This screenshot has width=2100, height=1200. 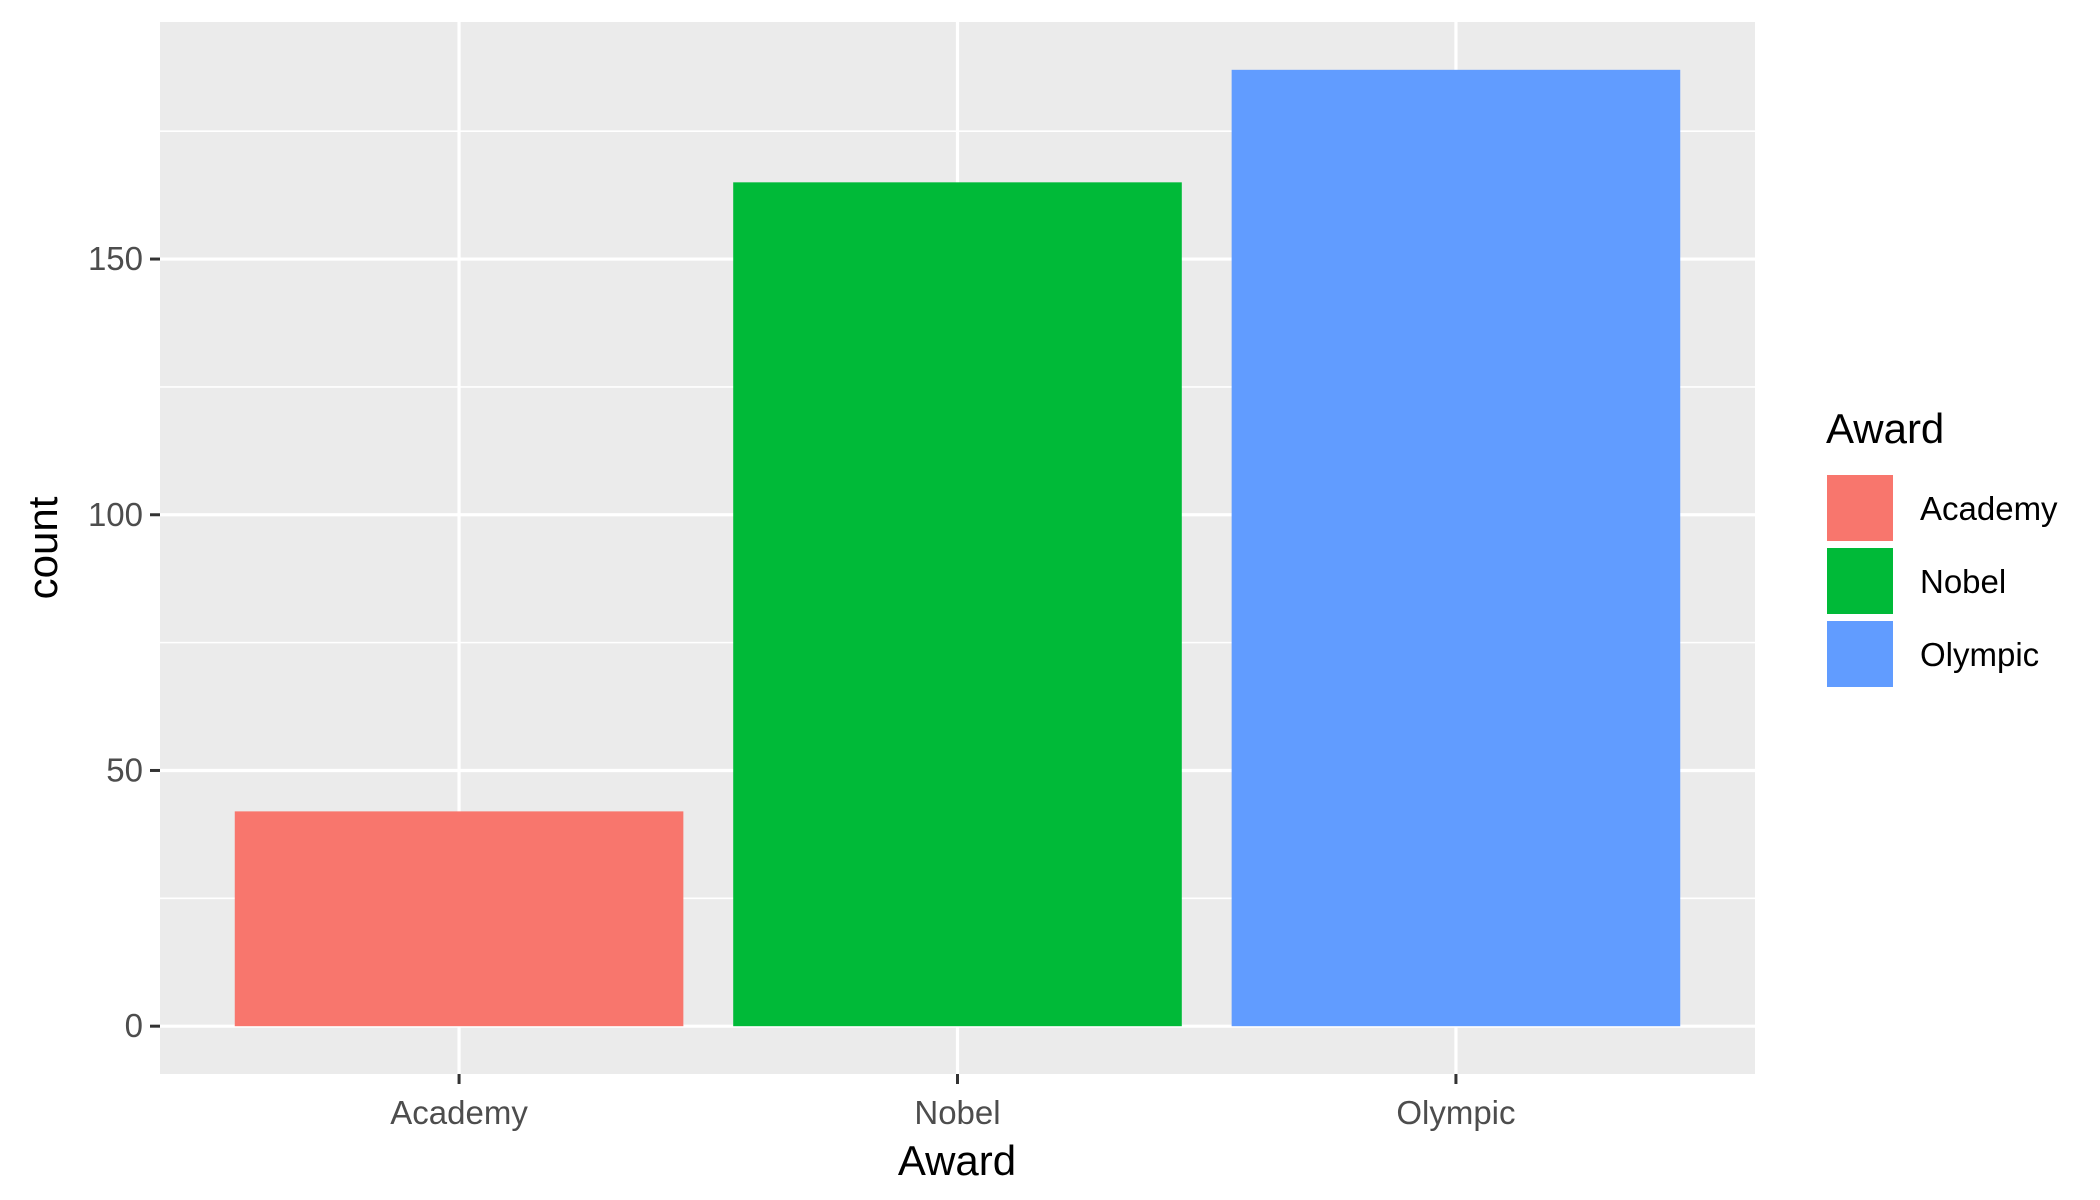 I want to click on legend-label-olympic: Olympic, so click(x=1979, y=654).